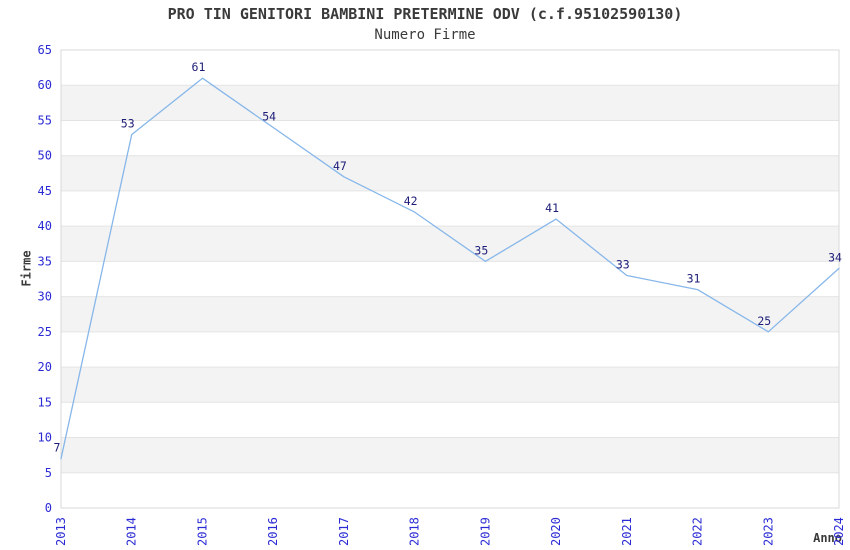  I want to click on data-label: 25, so click(764, 321).